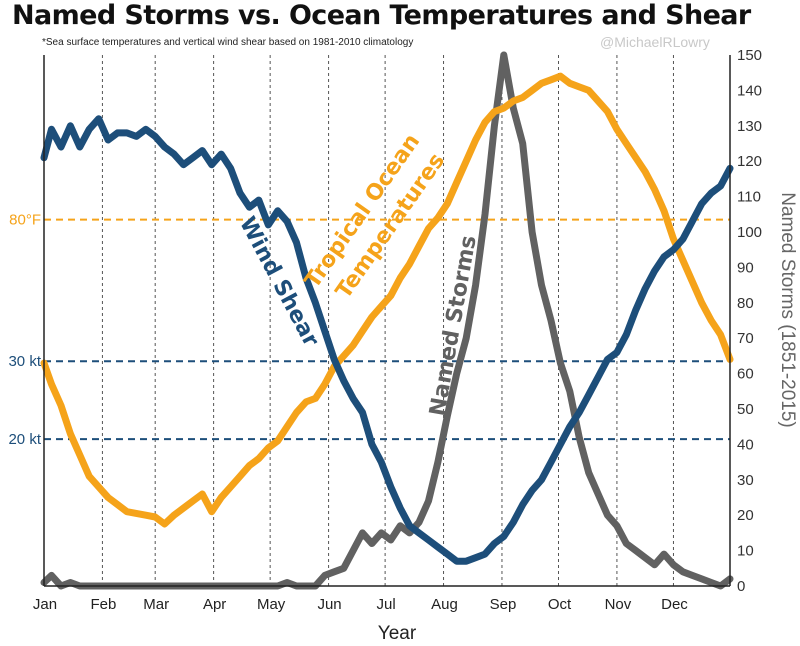 This screenshot has height=646, width=800. What do you see at coordinates (103, 604) in the screenshot?
I see `x-tick-label-1: Feb` at bounding box center [103, 604].